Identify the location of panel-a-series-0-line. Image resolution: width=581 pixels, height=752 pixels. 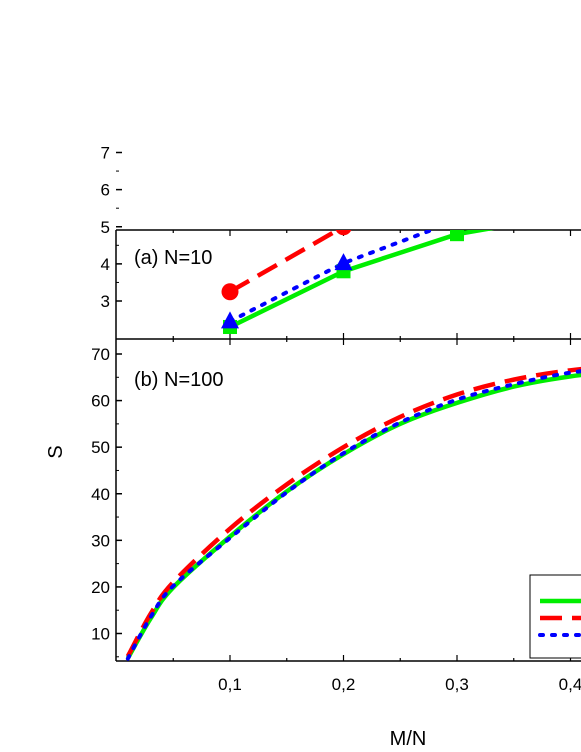
(362, 280).